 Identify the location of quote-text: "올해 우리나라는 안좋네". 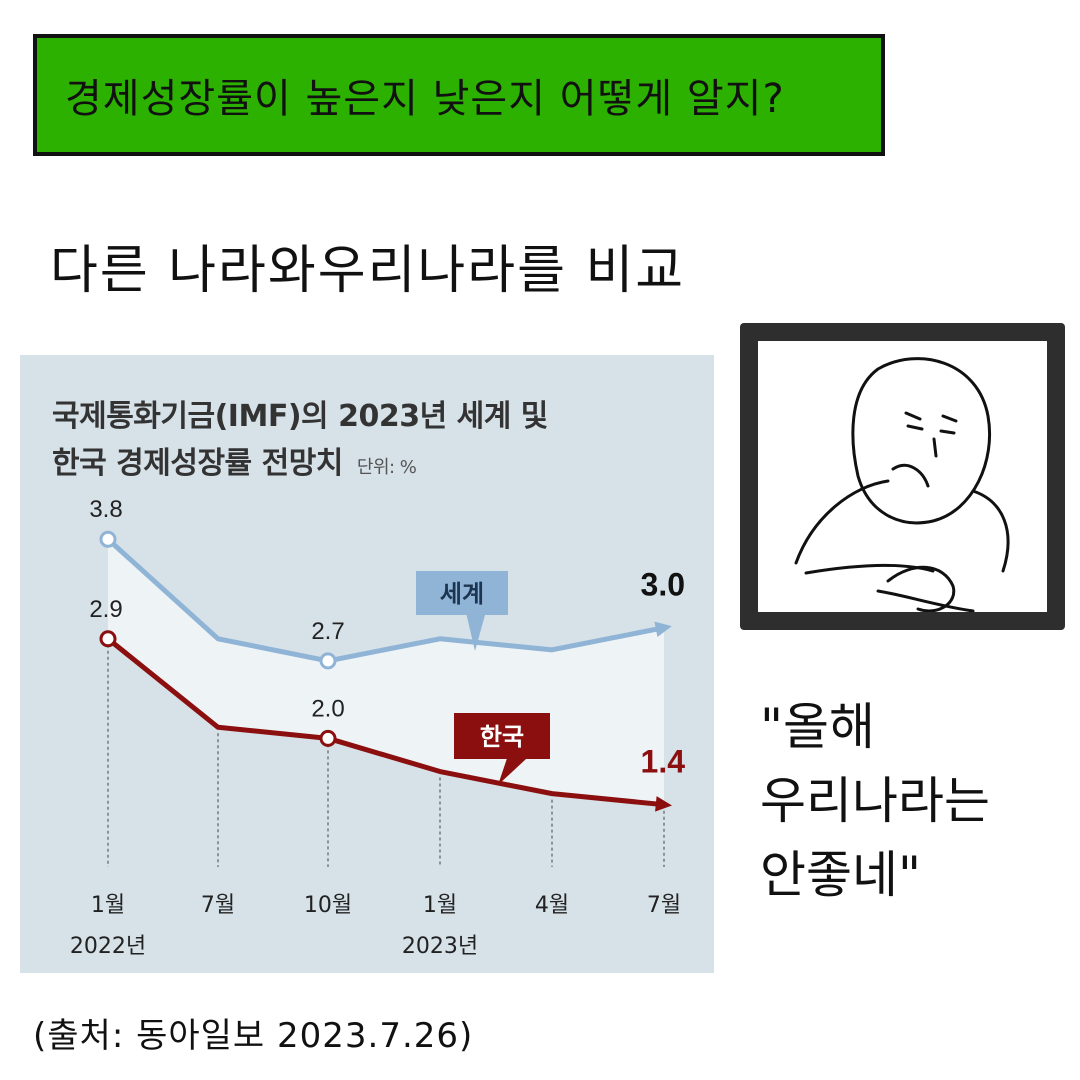
(875, 801).